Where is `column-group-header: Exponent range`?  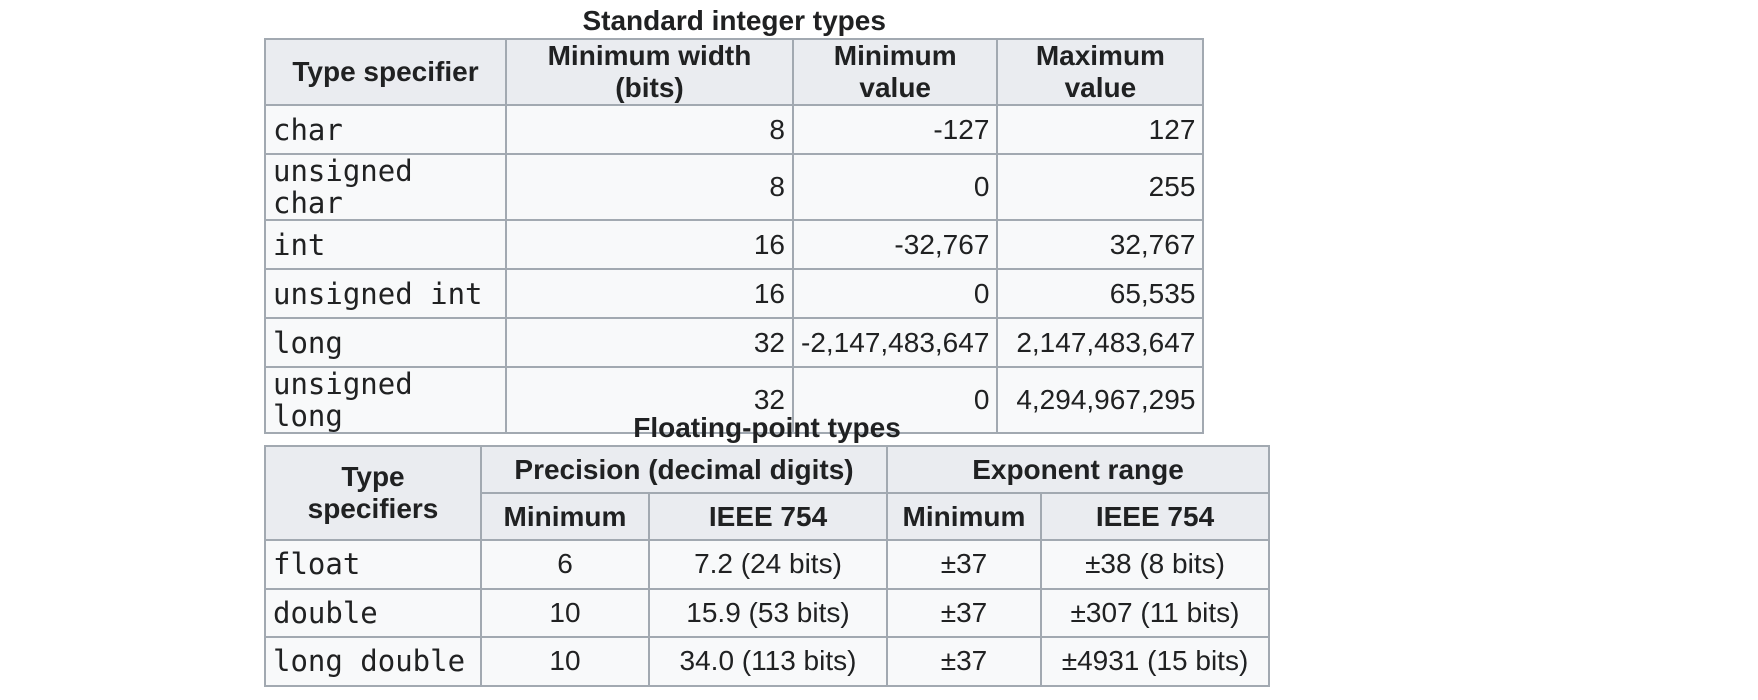 column-group-header: Exponent range is located at coordinates (1078, 469).